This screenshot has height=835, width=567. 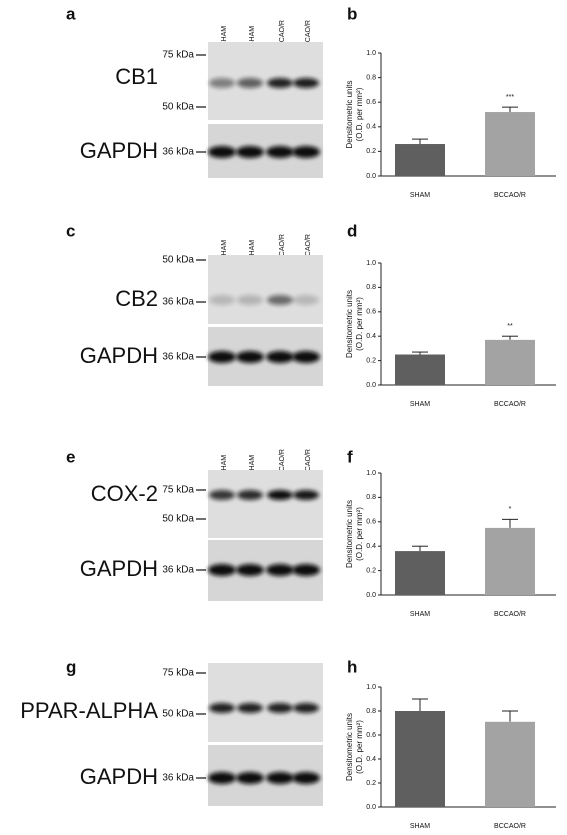 What do you see at coordinates (70, 456) in the screenshot?
I see `panel-letter: e` at bounding box center [70, 456].